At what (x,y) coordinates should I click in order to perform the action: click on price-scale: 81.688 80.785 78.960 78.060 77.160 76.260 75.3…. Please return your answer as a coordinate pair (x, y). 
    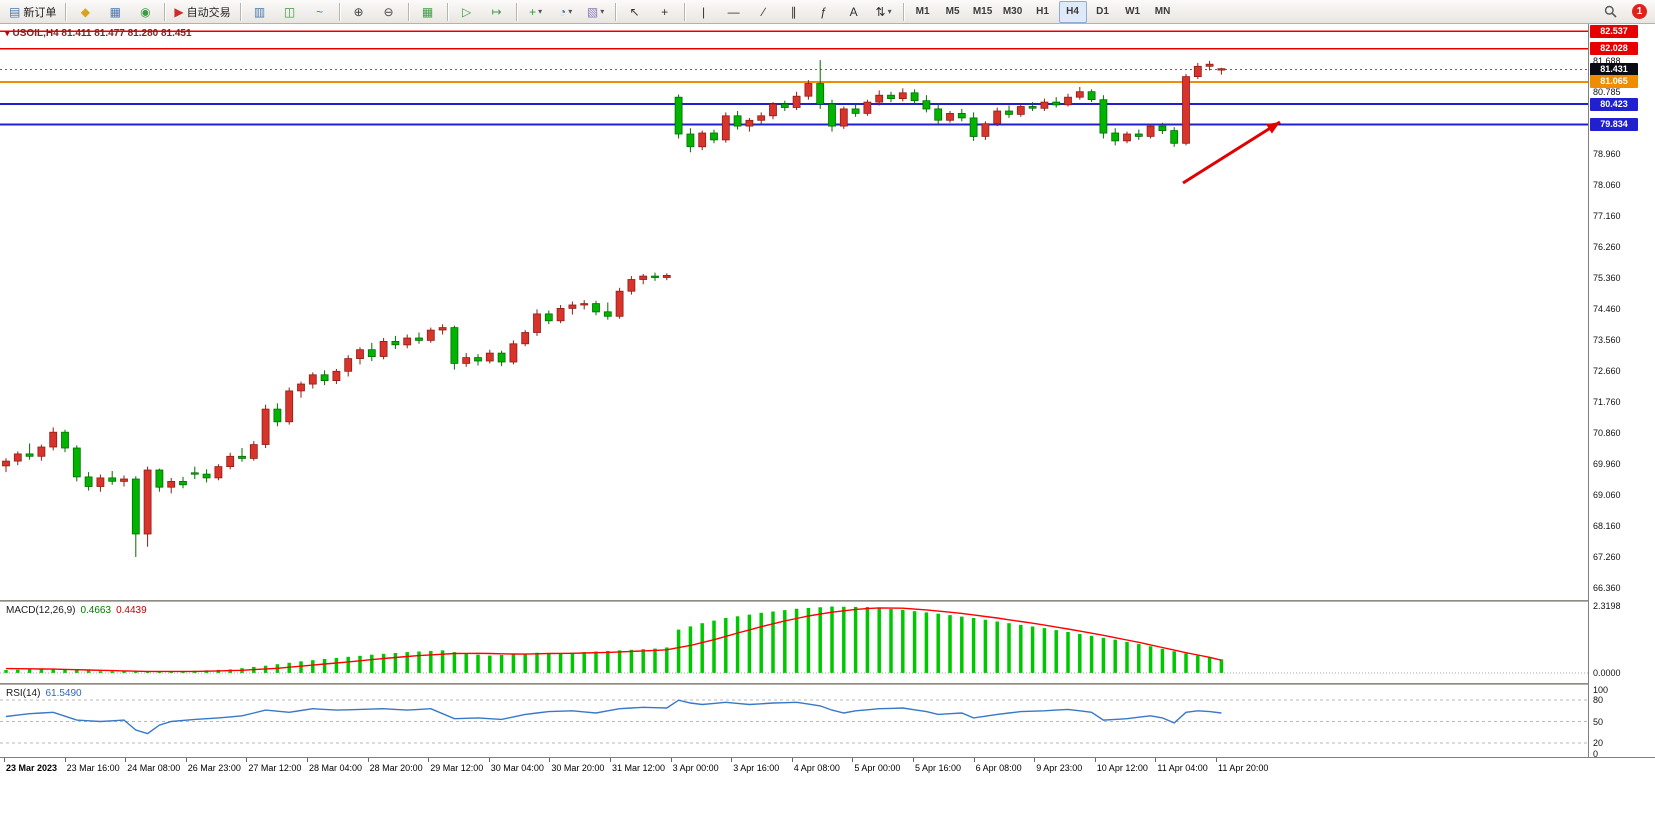
    Looking at the image, I should click on (1621, 391).